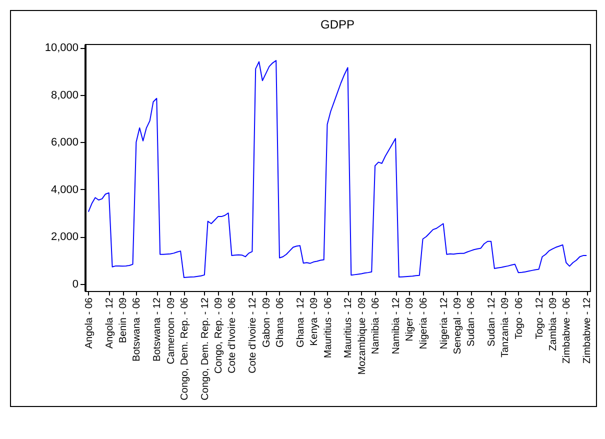 This screenshot has height=439, width=605. Describe the element at coordinates (124, 320) in the screenshot. I see `x-tick-label: Benin - 09` at that location.